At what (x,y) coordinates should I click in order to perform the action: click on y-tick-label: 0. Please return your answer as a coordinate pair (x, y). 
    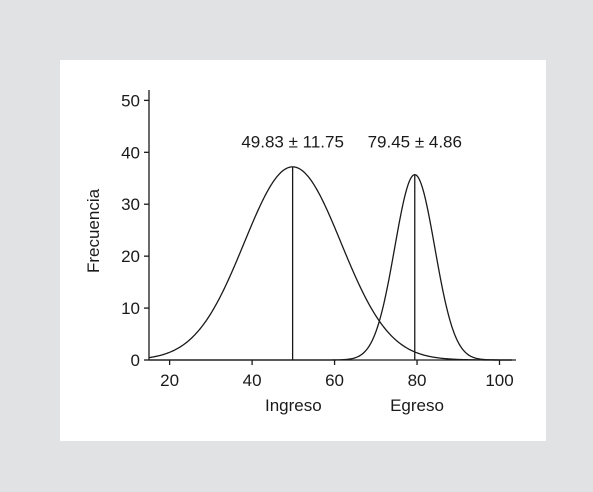
    Looking at the image, I should click on (135, 360).